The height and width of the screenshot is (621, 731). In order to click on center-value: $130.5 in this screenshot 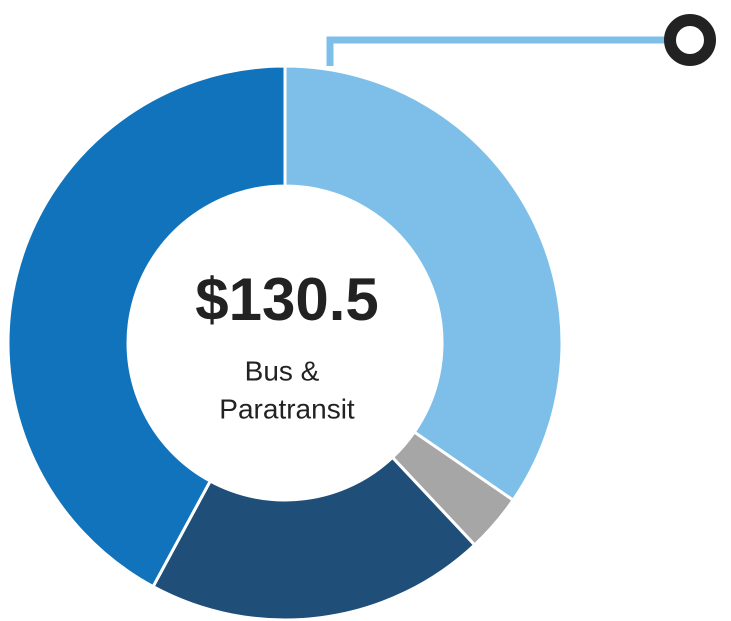, I will do `click(287, 299)`.